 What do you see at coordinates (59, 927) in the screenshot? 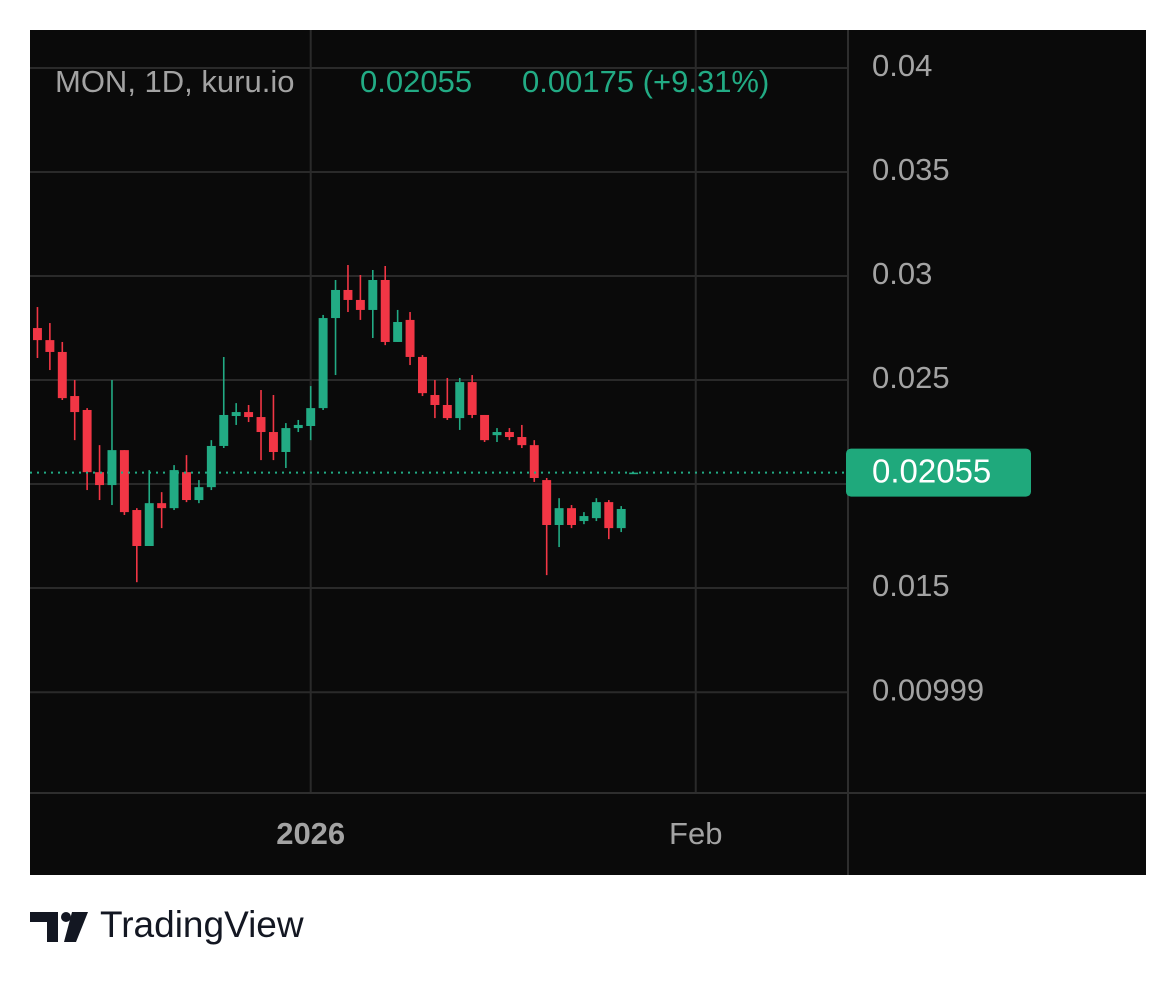
I see `brand-logo` at bounding box center [59, 927].